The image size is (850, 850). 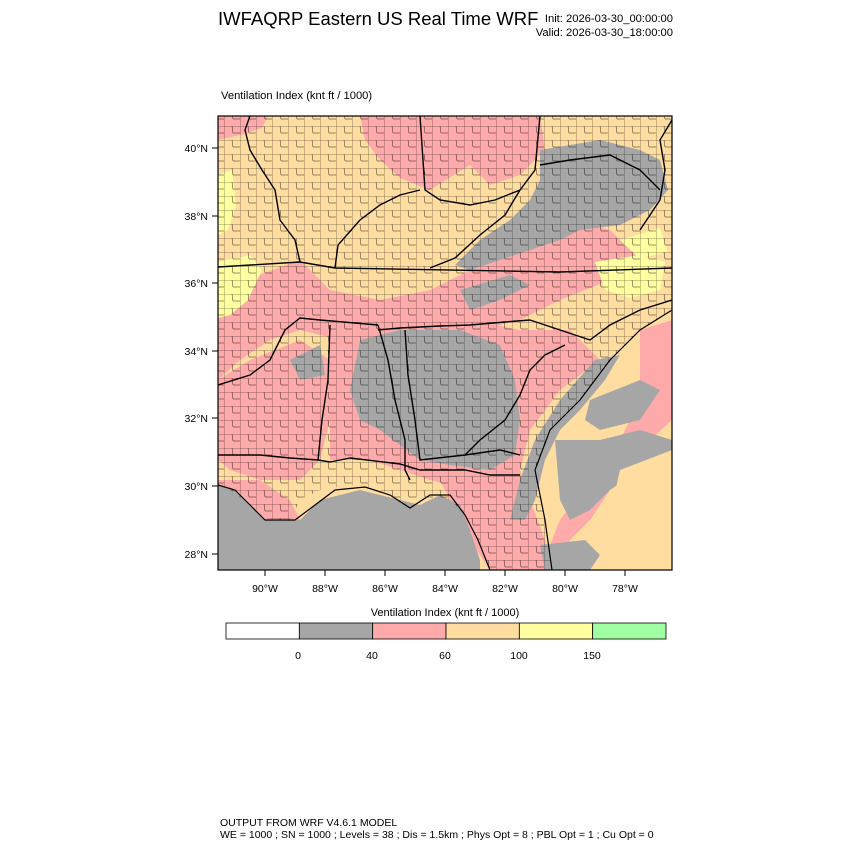 I want to click on lat-label: 34°N, so click(x=196, y=352).